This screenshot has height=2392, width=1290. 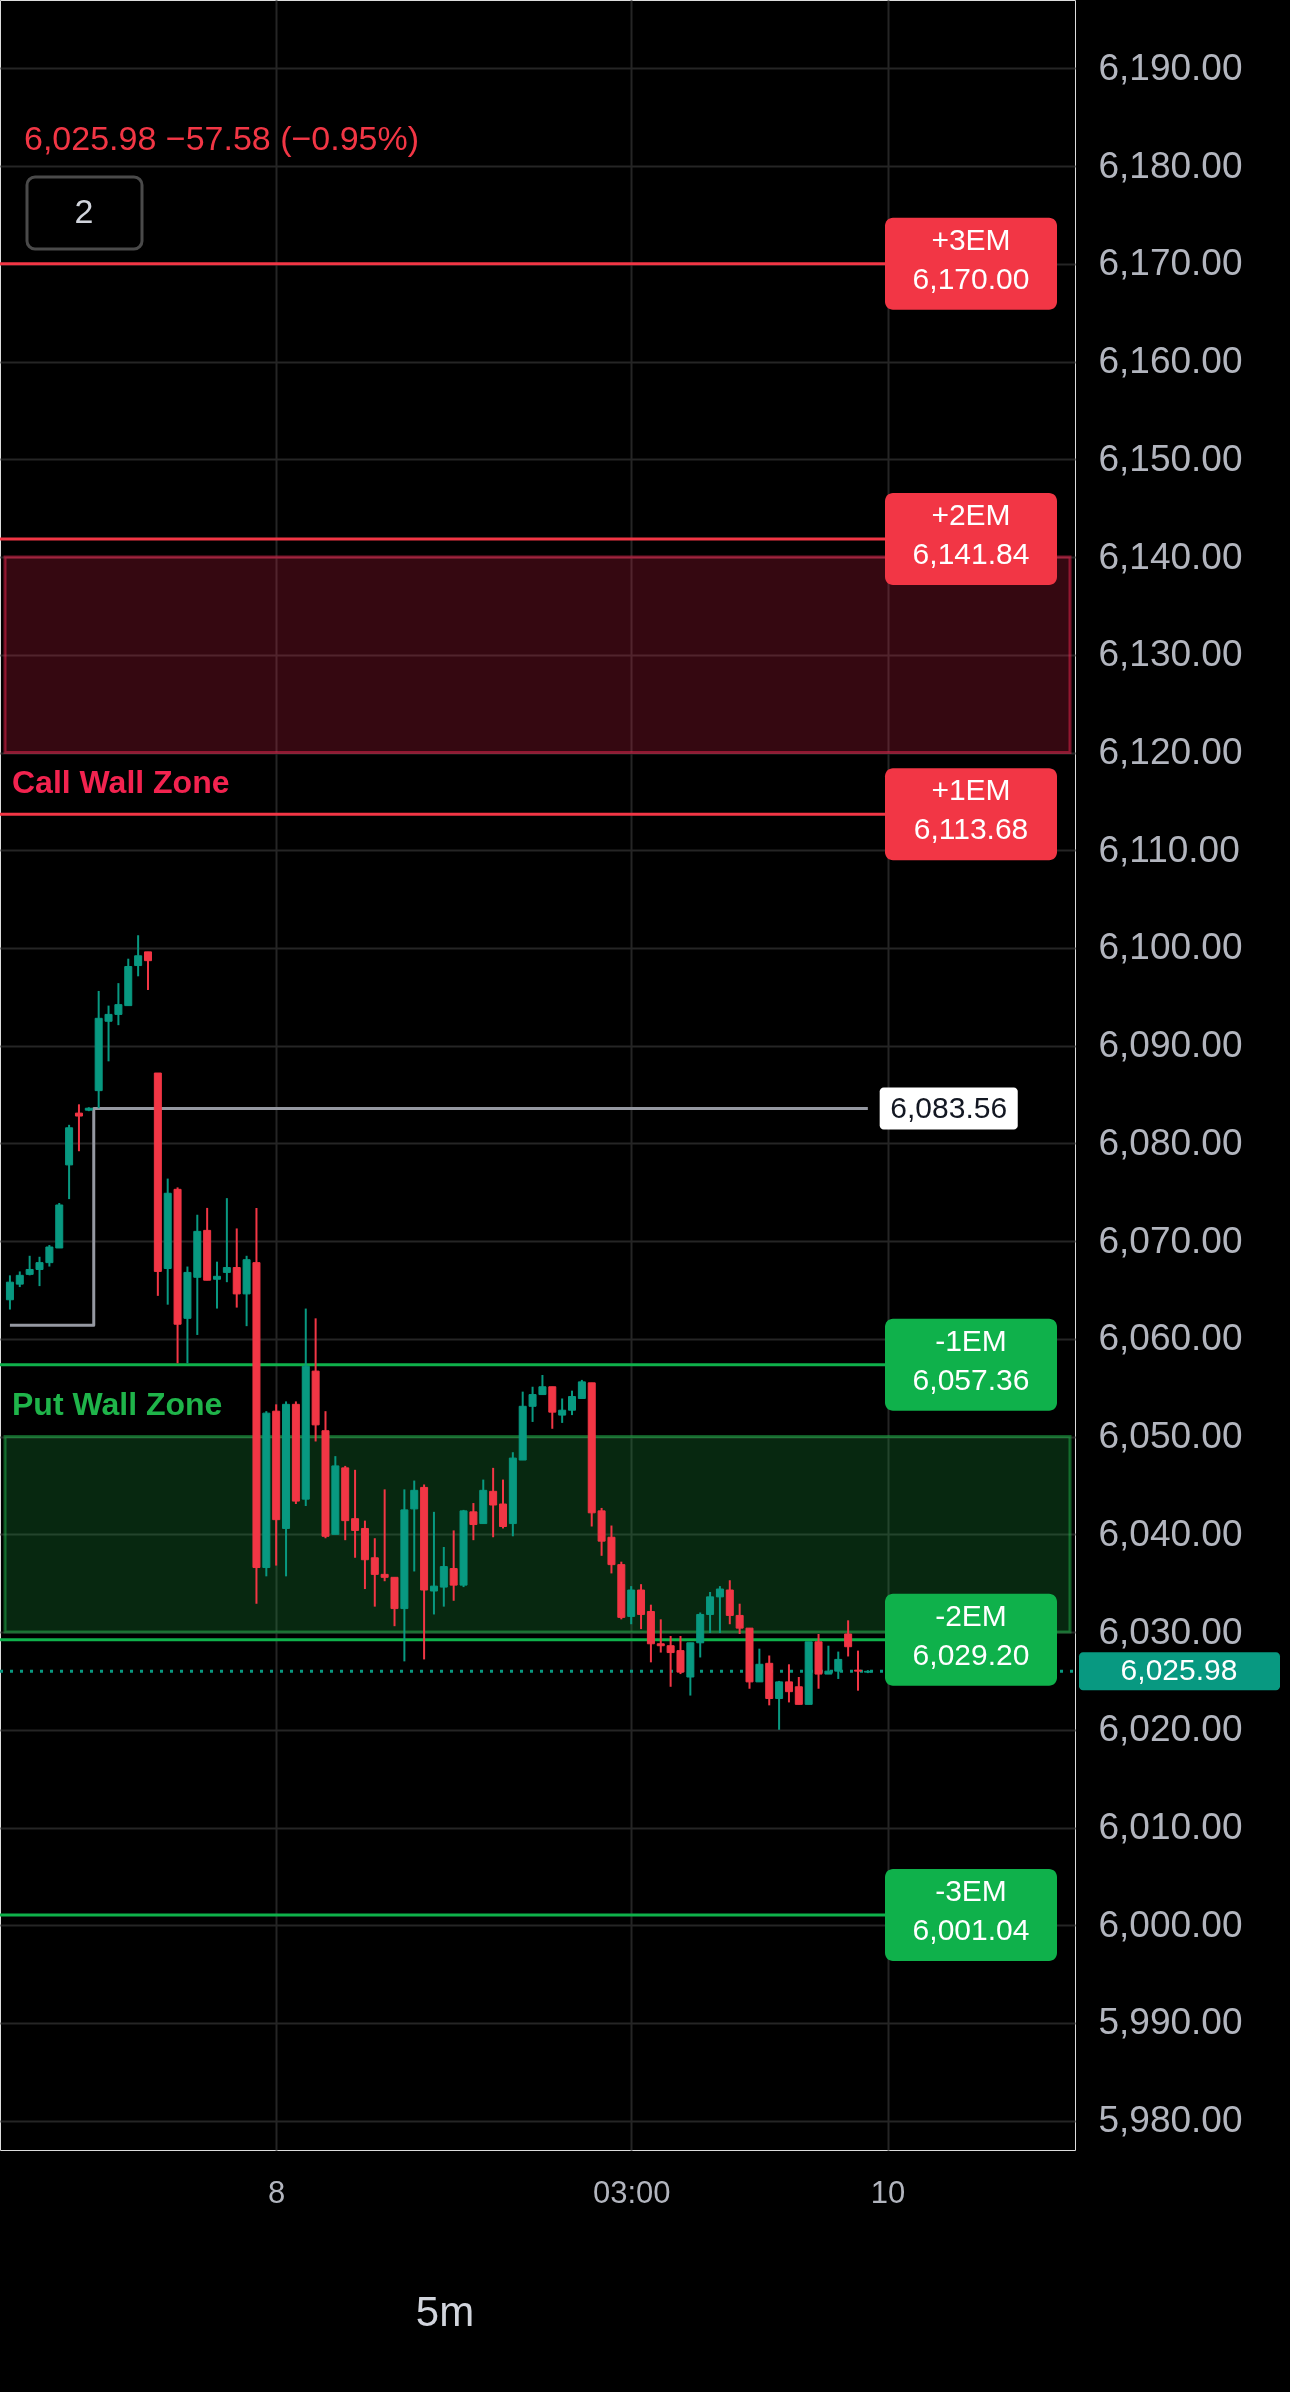 What do you see at coordinates (1169, 849) in the screenshot?
I see `y-tick-label: 6,110.00` at bounding box center [1169, 849].